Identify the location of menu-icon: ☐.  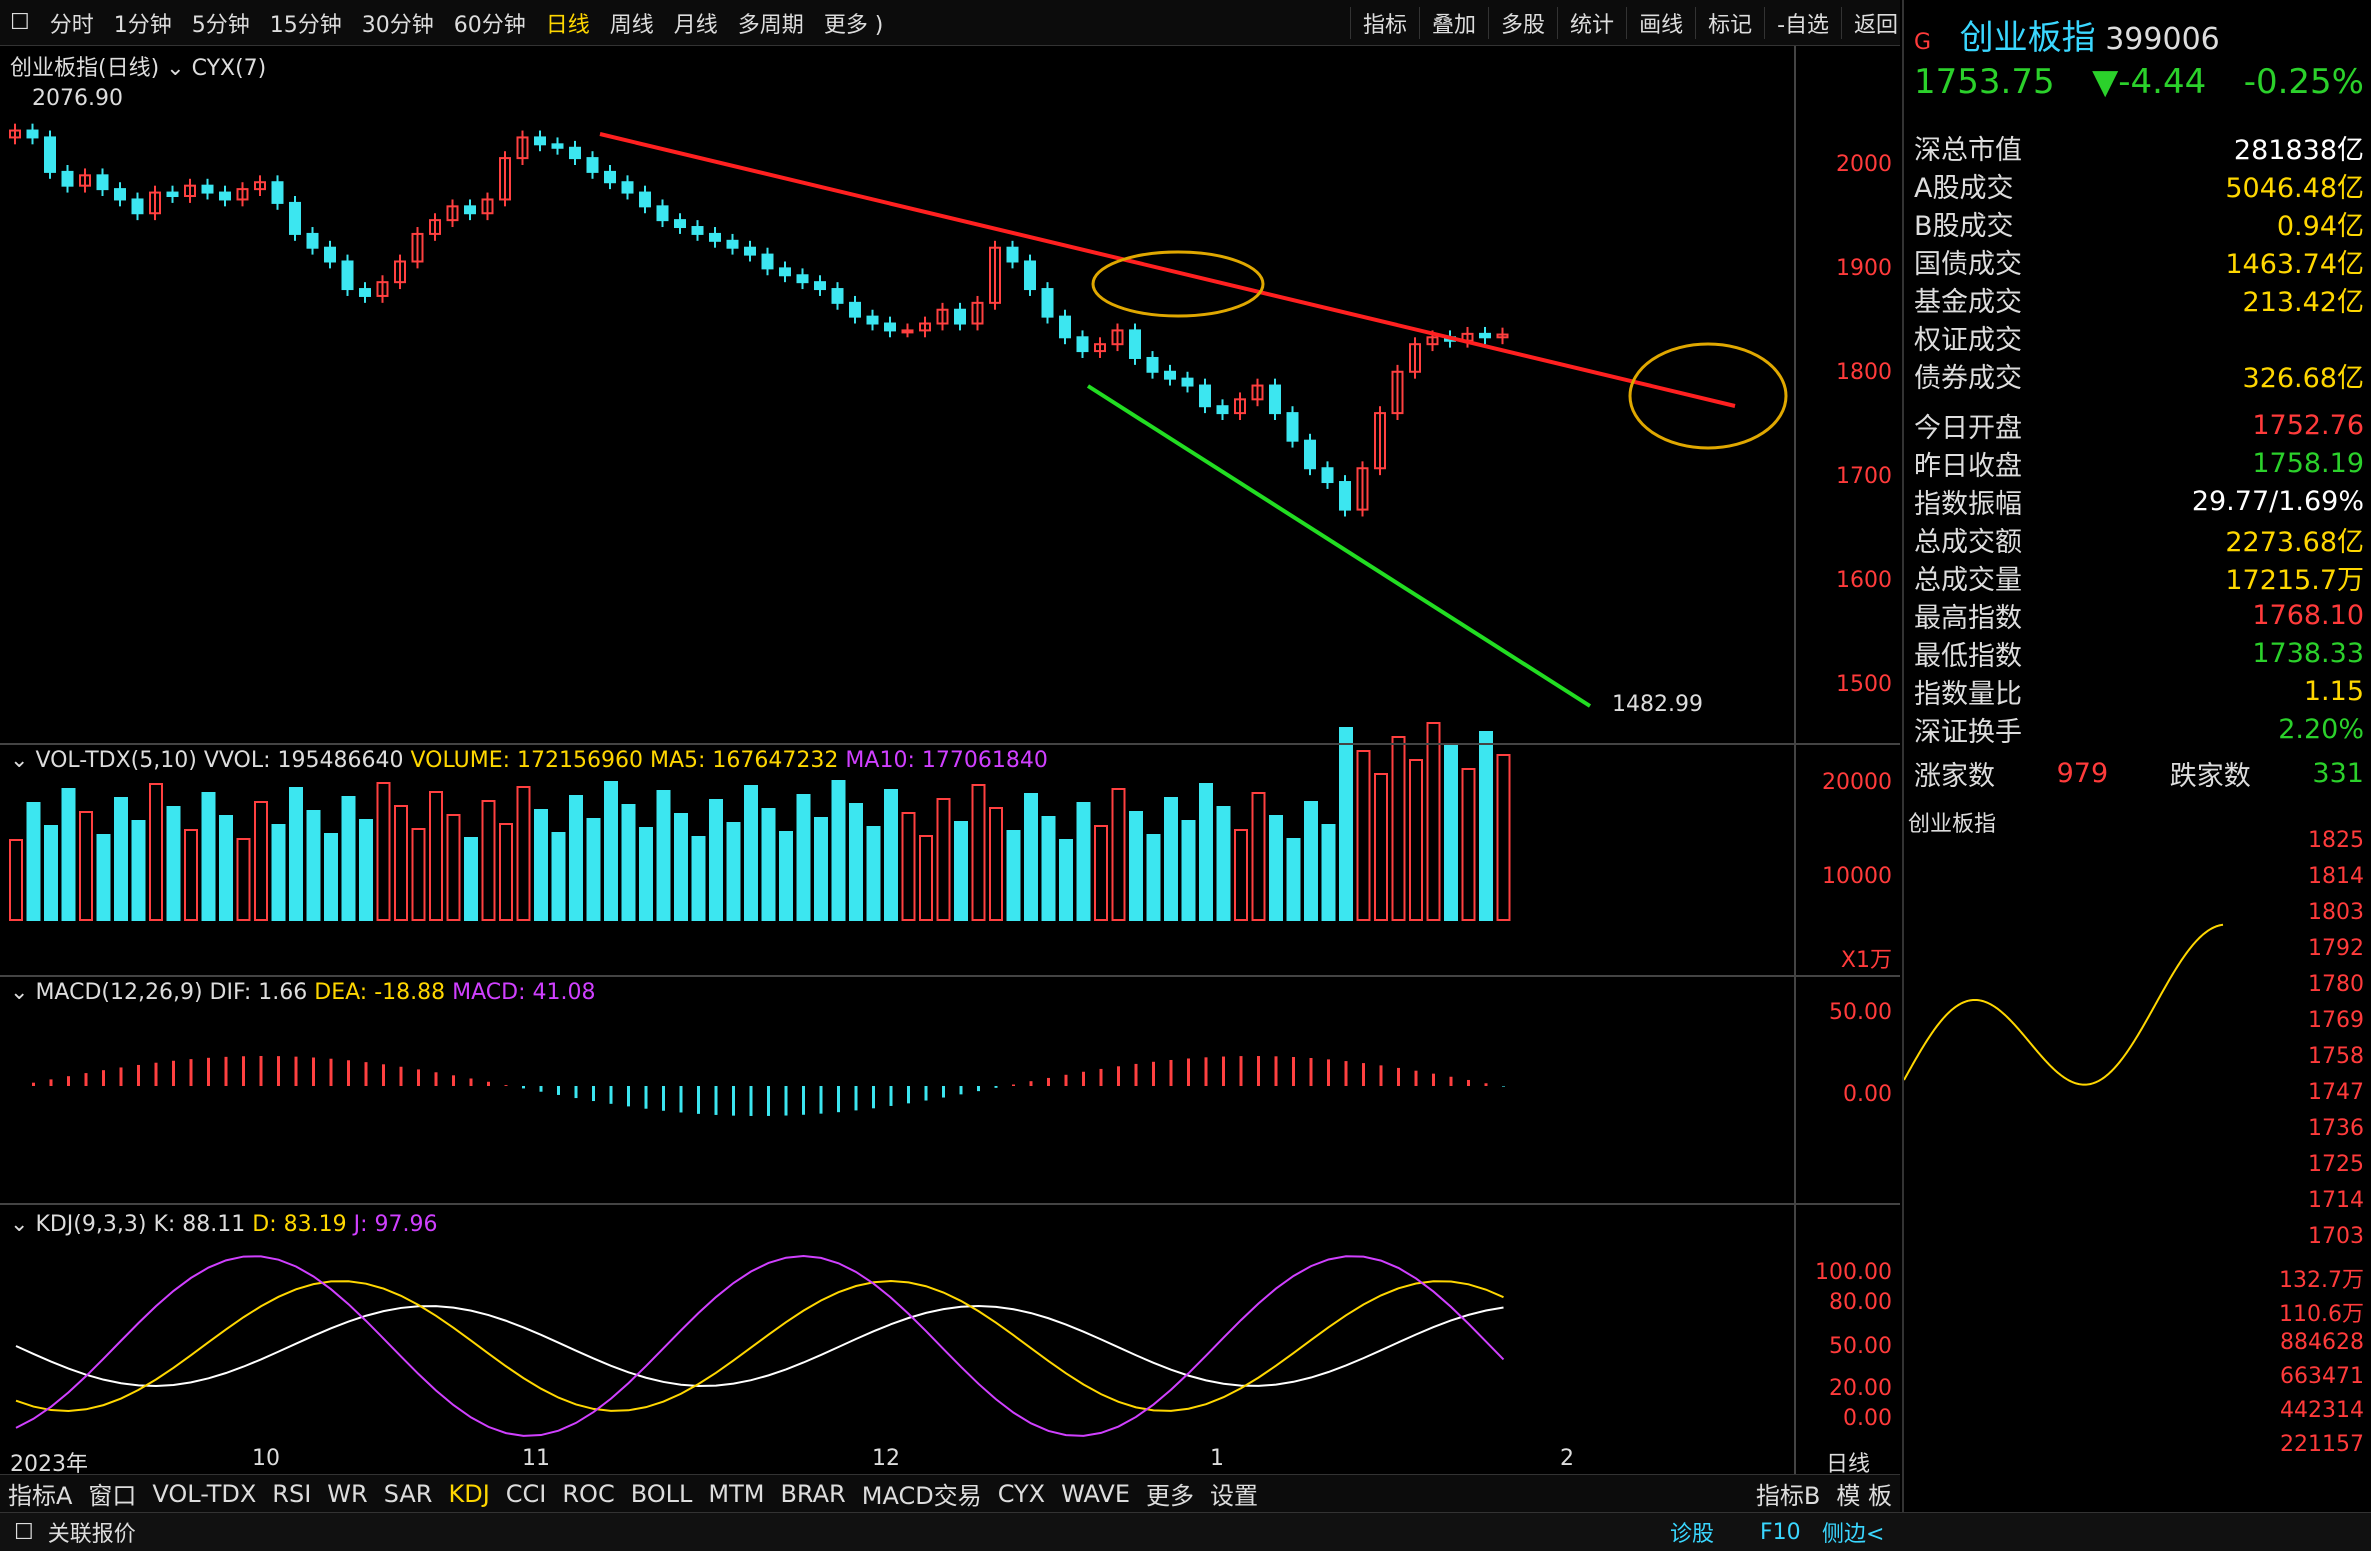
(20, 22).